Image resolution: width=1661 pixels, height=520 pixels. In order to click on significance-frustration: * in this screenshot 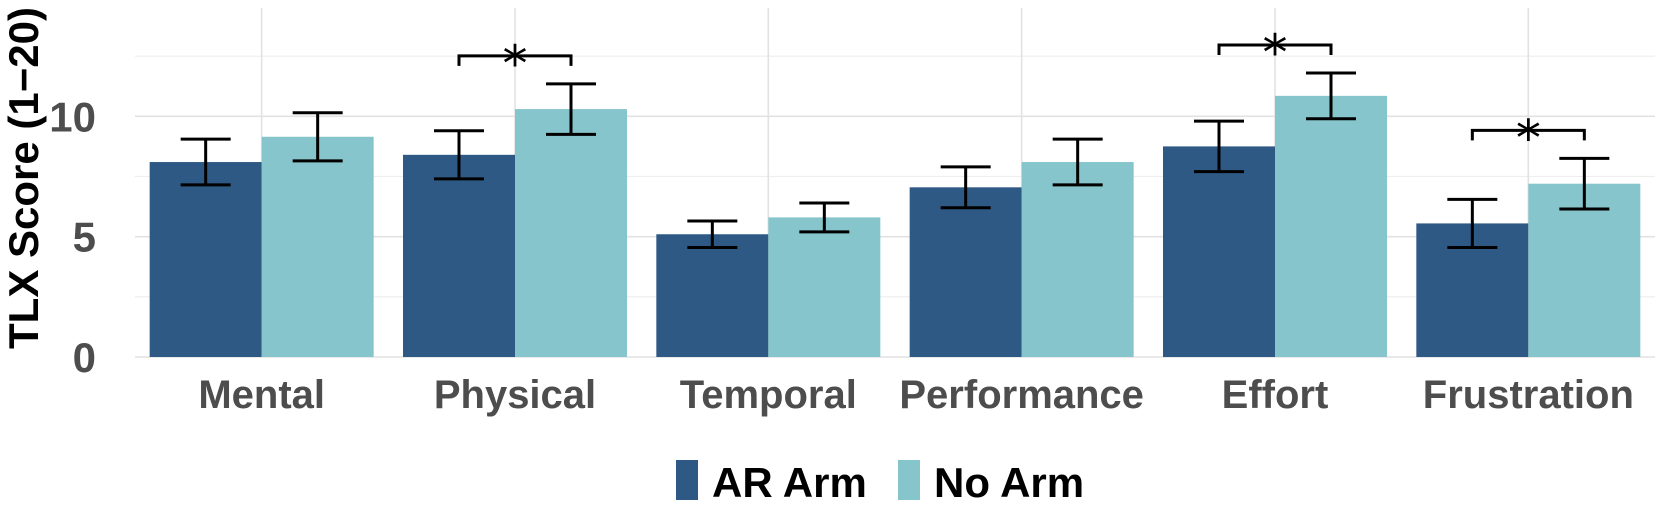, I will do `click(1528, 138)`.